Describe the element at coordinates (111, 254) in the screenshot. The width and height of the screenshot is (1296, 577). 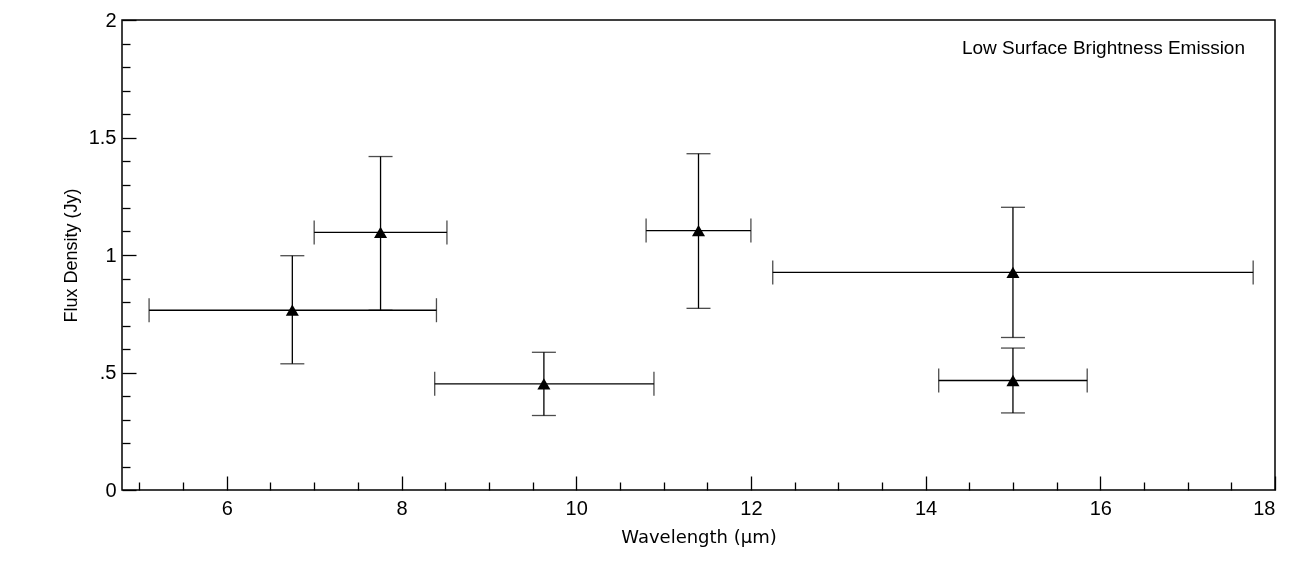
I see `y-tick-label: 1` at that location.